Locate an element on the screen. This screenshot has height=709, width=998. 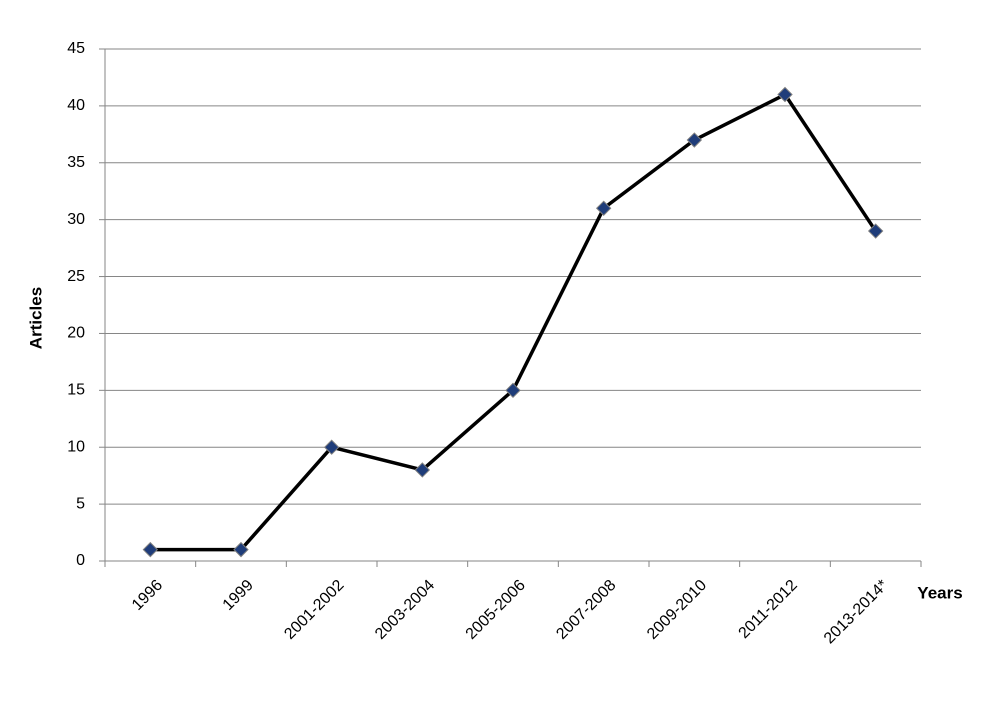
y-tick-label: 0 is located at coordinates (80, 560).